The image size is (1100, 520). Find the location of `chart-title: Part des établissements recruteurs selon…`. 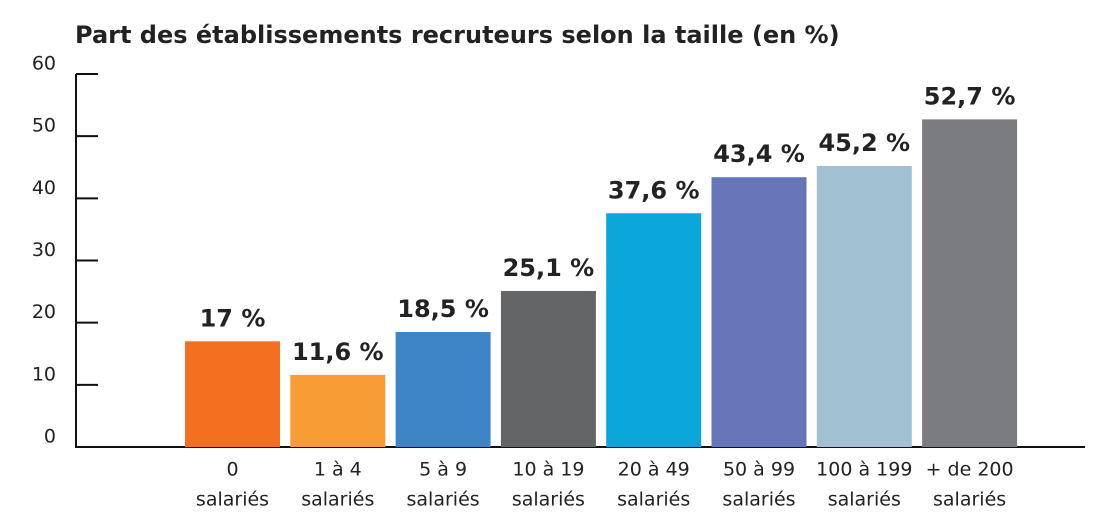

chart-title: Part des établissements recruteurs selon… is located at coordinates (457, 35).